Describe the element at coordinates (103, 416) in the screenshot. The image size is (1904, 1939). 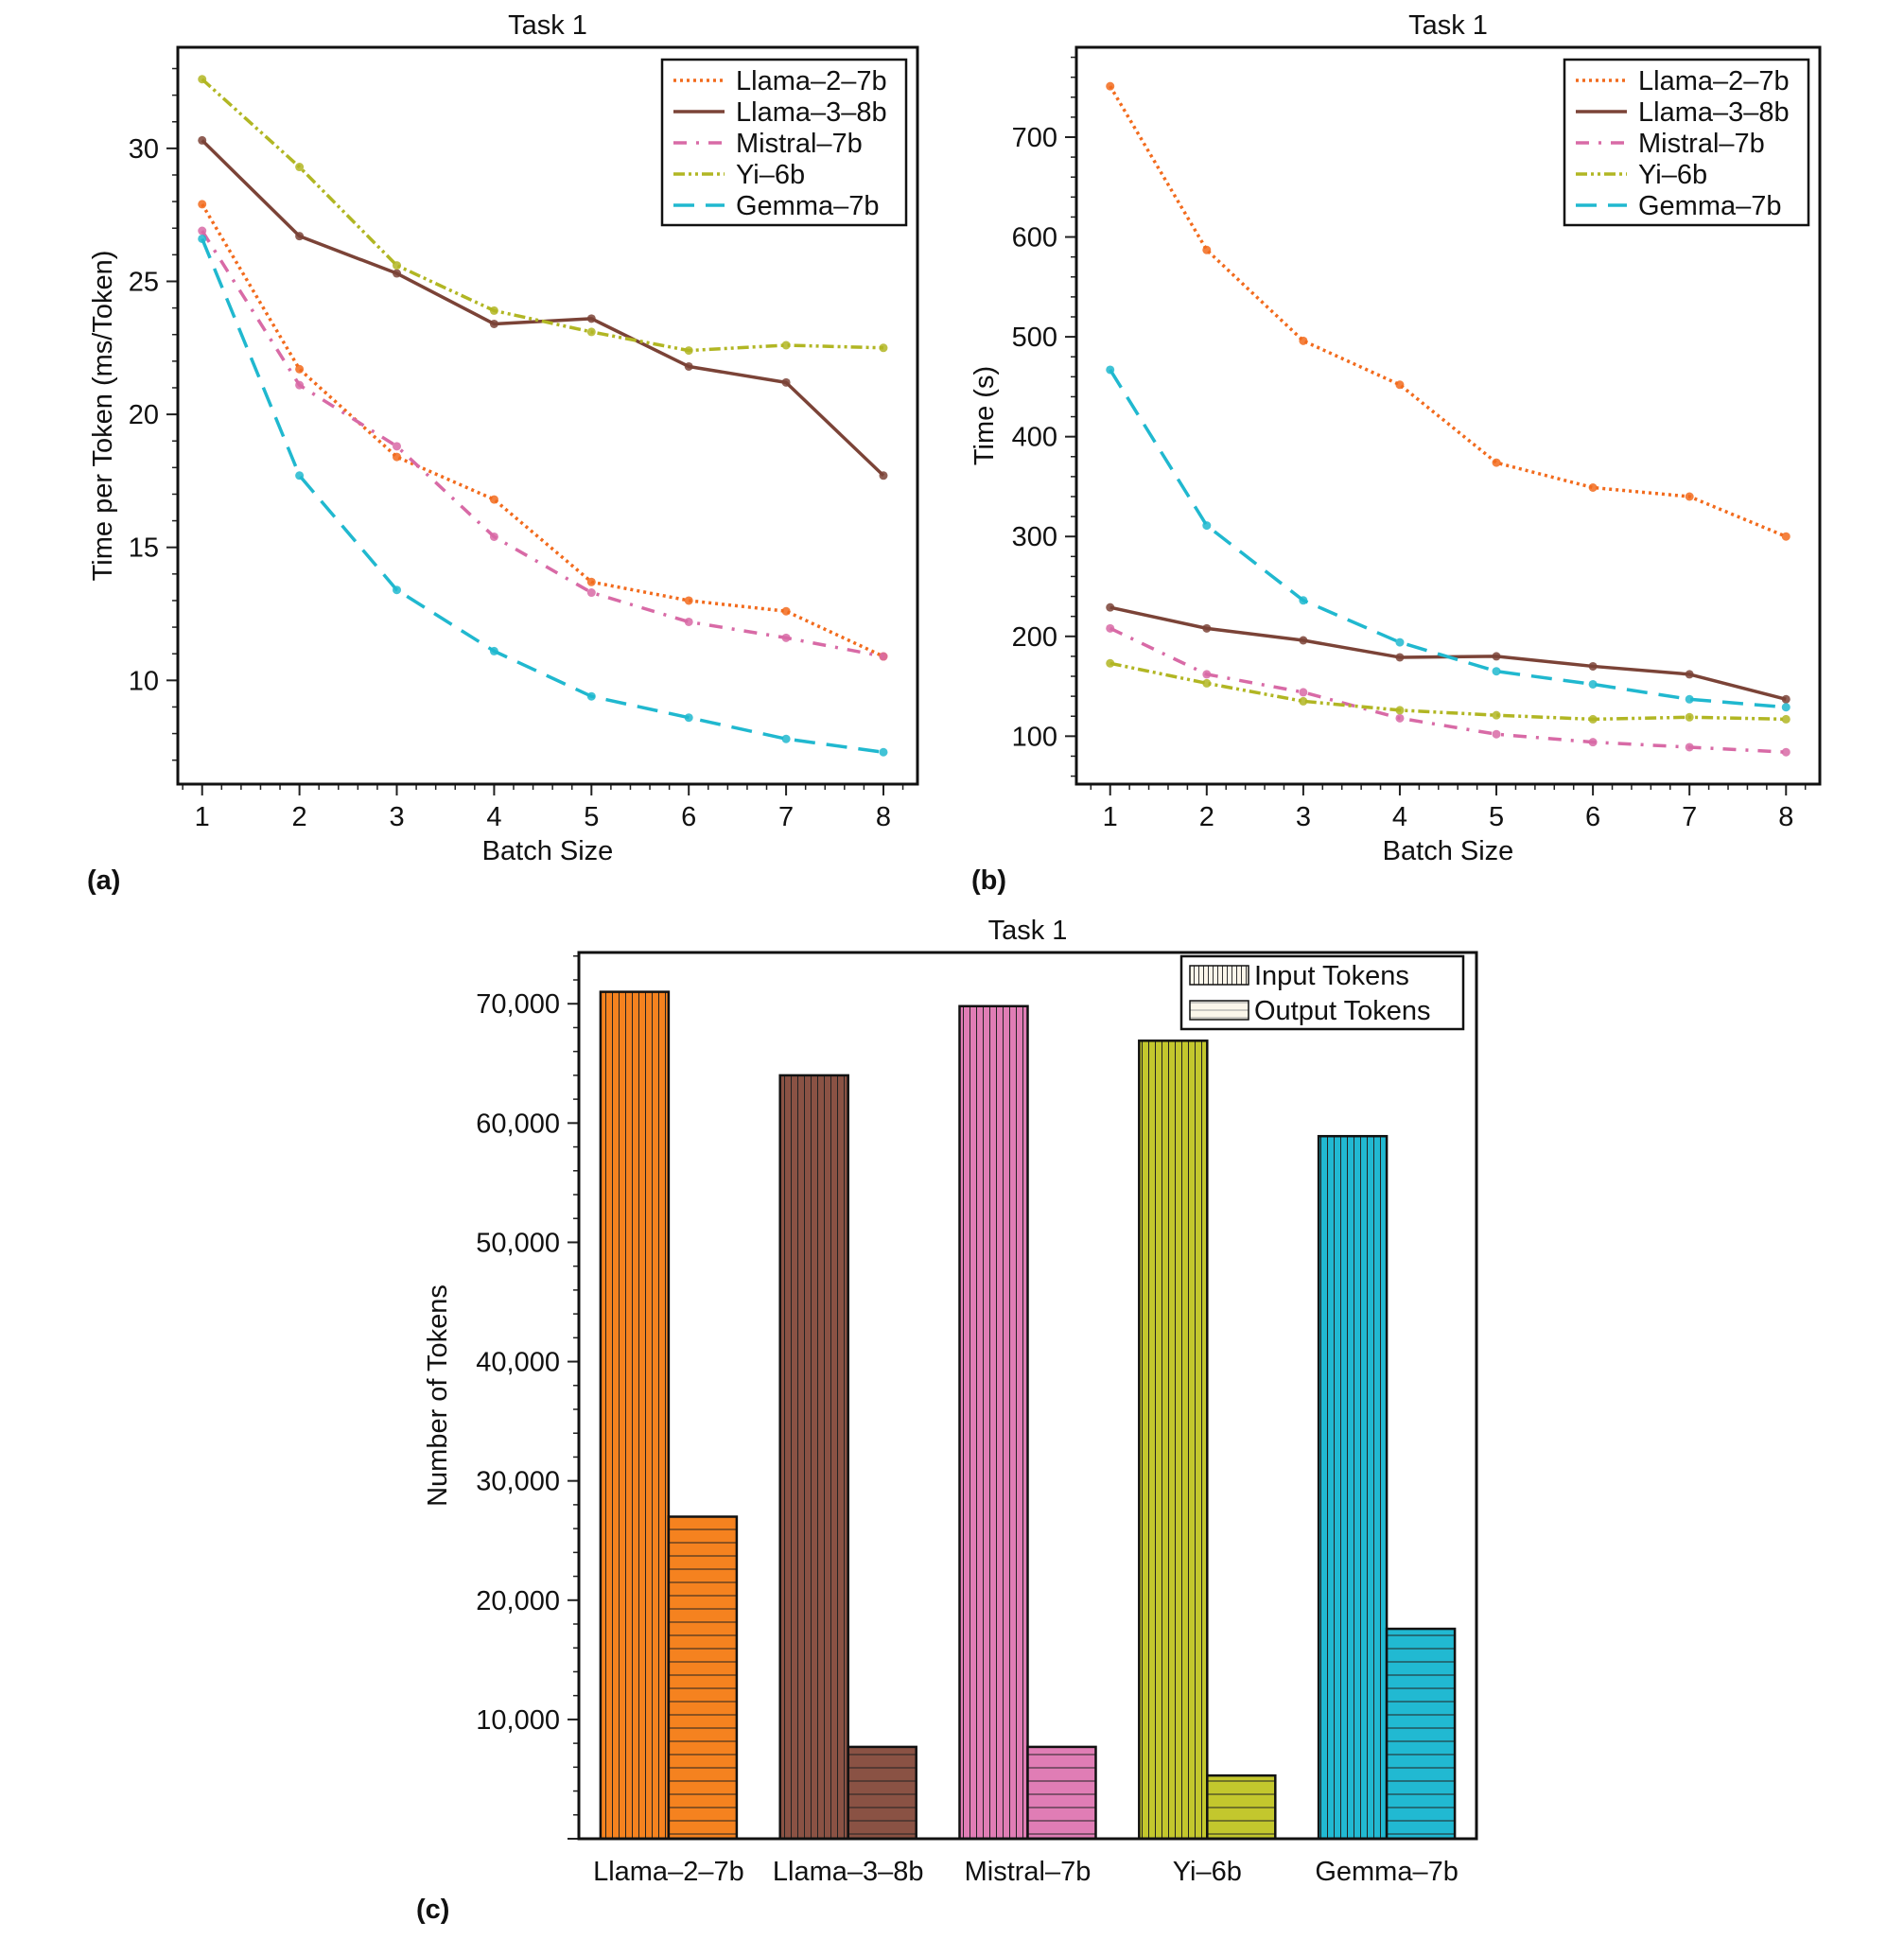
I see `y-axis-label: Time per Token (ms/Token)` at that location.